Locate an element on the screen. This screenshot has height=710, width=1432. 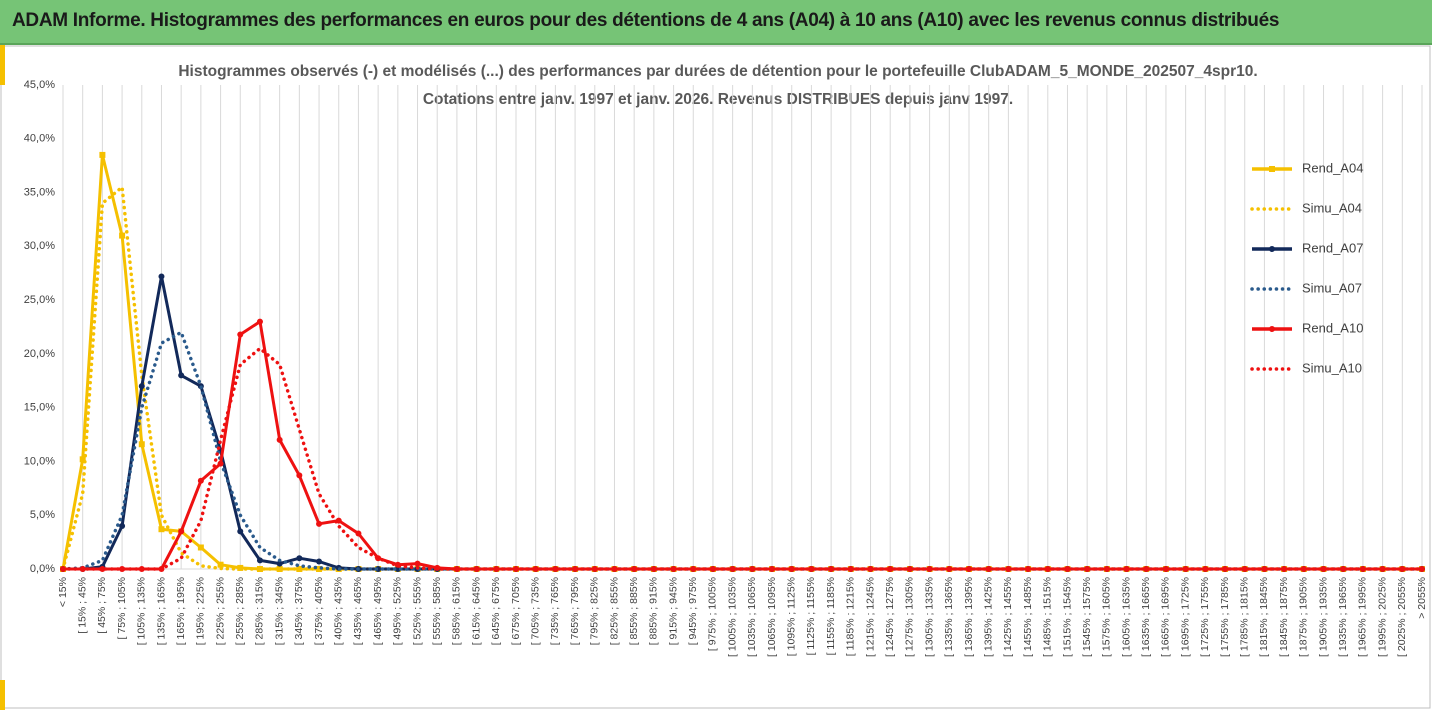
x-tick-label: [ 1065% ; 1095% is located at coordinates (772, 617).